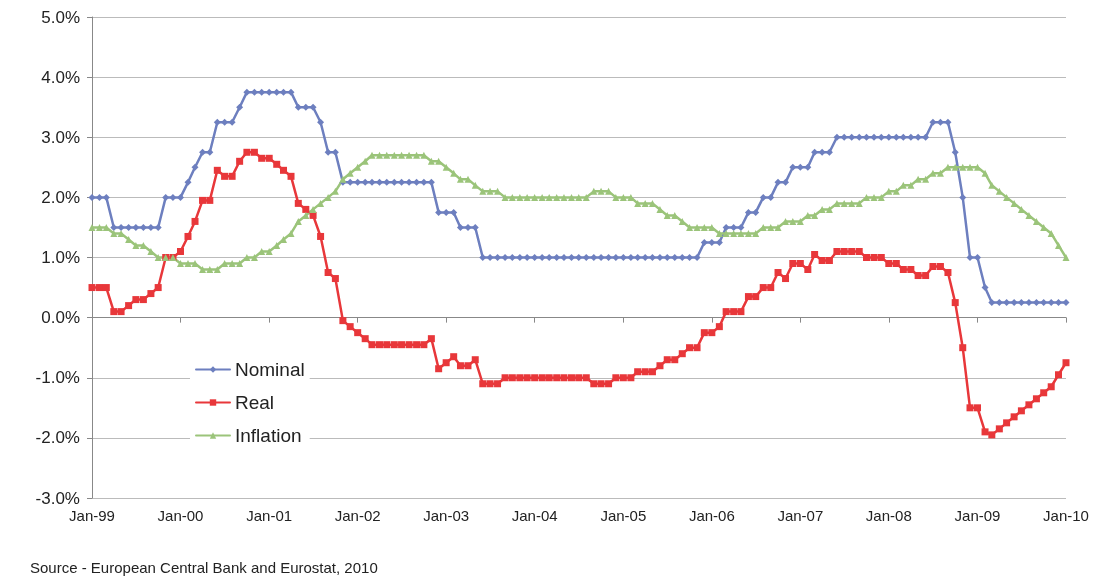 This screenshot has width=1094, height=581. Describe the element at coordinates (1066, 515) in the screenshot. I see `x-tick-label: Jan-10` at that location.